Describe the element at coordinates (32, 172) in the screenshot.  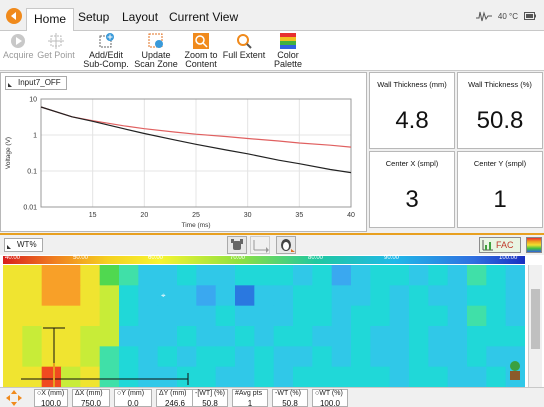
I see `y-tick-label: 0.1` at that location.